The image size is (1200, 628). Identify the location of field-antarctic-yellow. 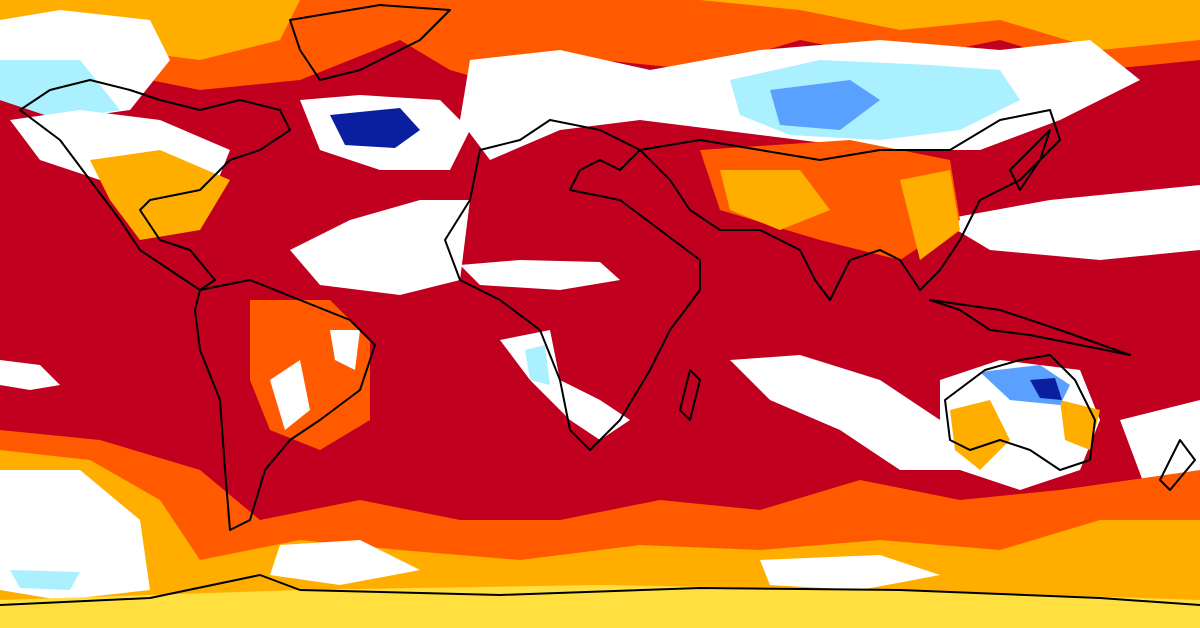
(600, 606).